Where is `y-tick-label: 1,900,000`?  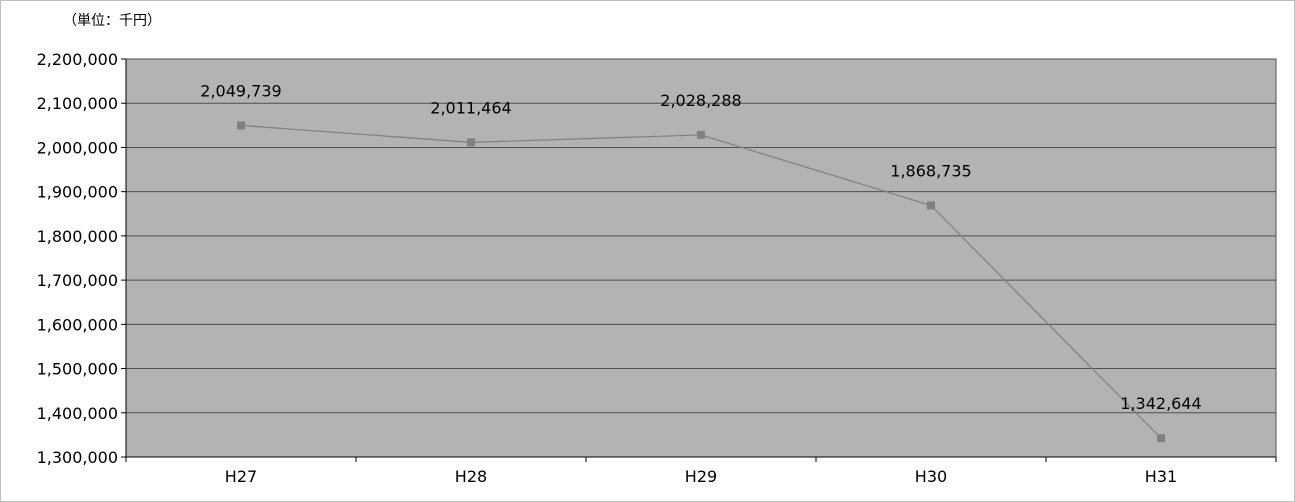 y-tick-label: 1,900,000 is located at coordinates (77, 192).